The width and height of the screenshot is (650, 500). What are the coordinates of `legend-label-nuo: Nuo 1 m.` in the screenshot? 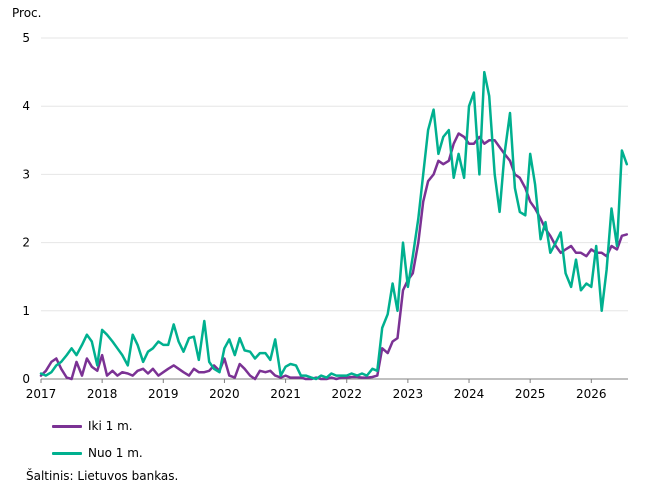 It's located at (115, 453).